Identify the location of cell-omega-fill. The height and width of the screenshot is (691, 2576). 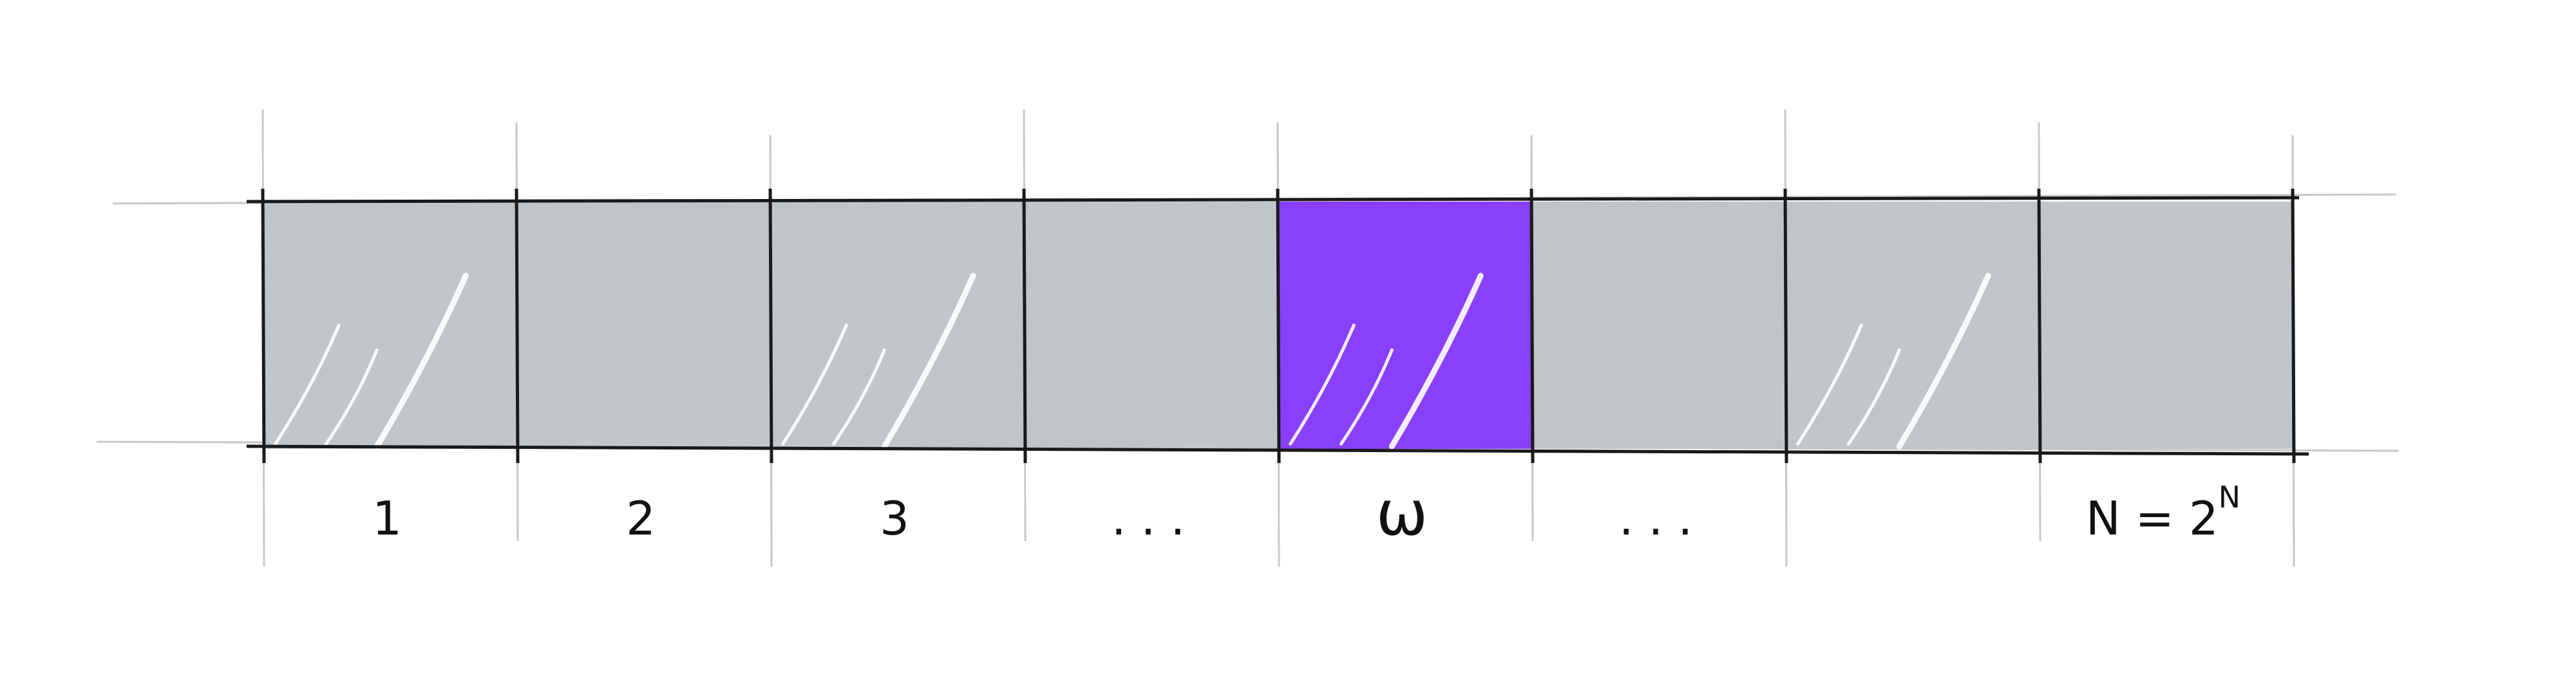
(1405, 326).